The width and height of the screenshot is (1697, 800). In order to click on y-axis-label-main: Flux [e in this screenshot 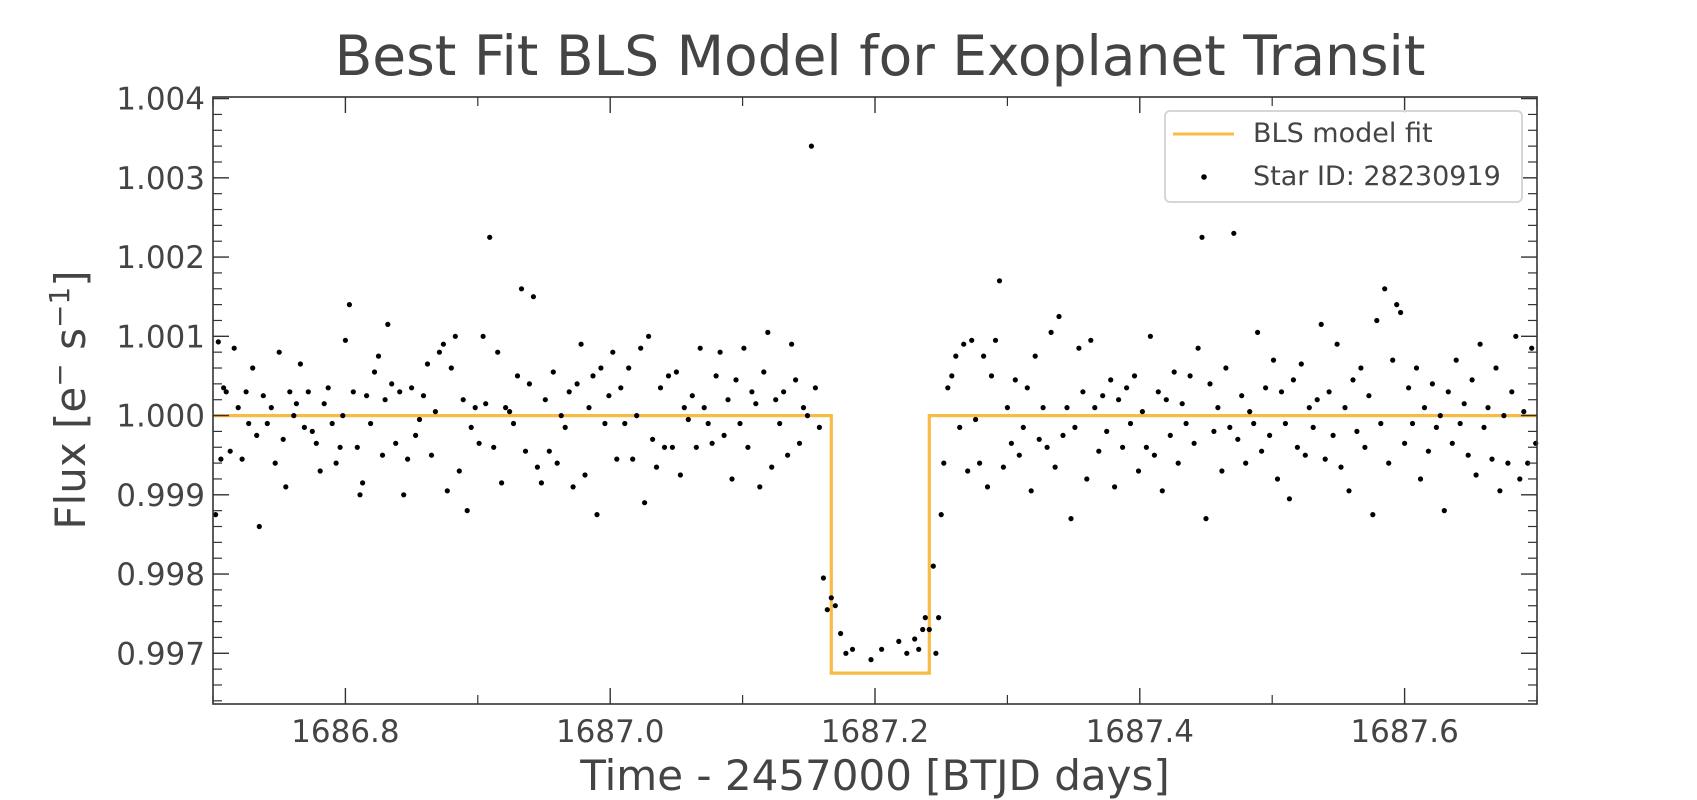, I will do `click(70, 458)`.